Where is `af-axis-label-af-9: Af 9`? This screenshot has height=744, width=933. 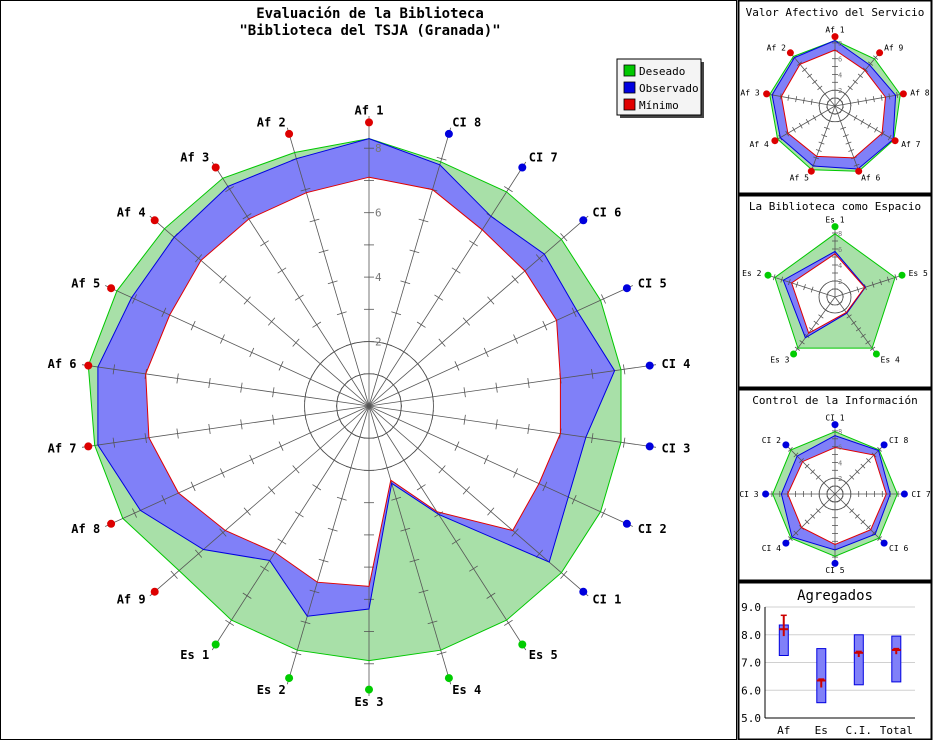 af-axis-label-af-9: Af 9 is located at coordinates (893, 47).